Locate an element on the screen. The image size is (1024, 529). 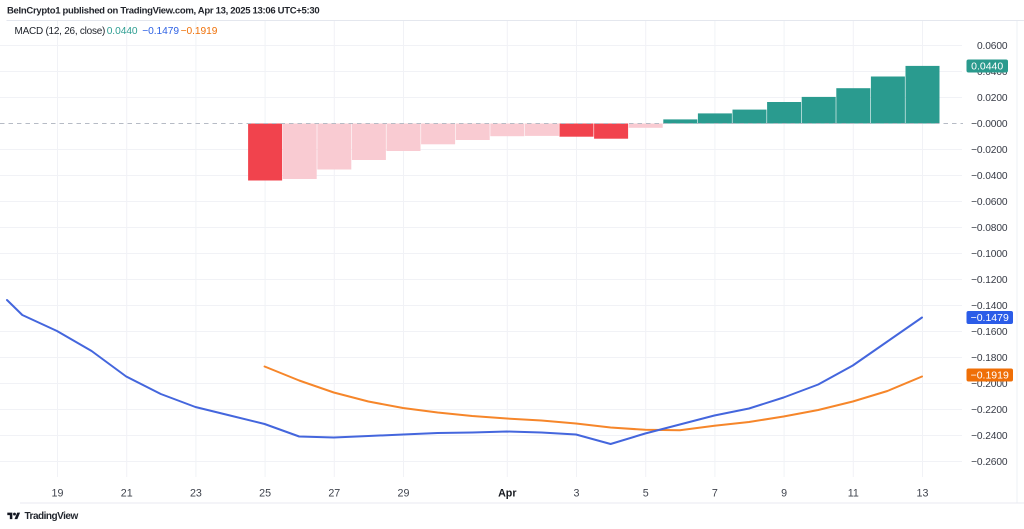
svg-text: 3 is located at coordinates (577, 493).